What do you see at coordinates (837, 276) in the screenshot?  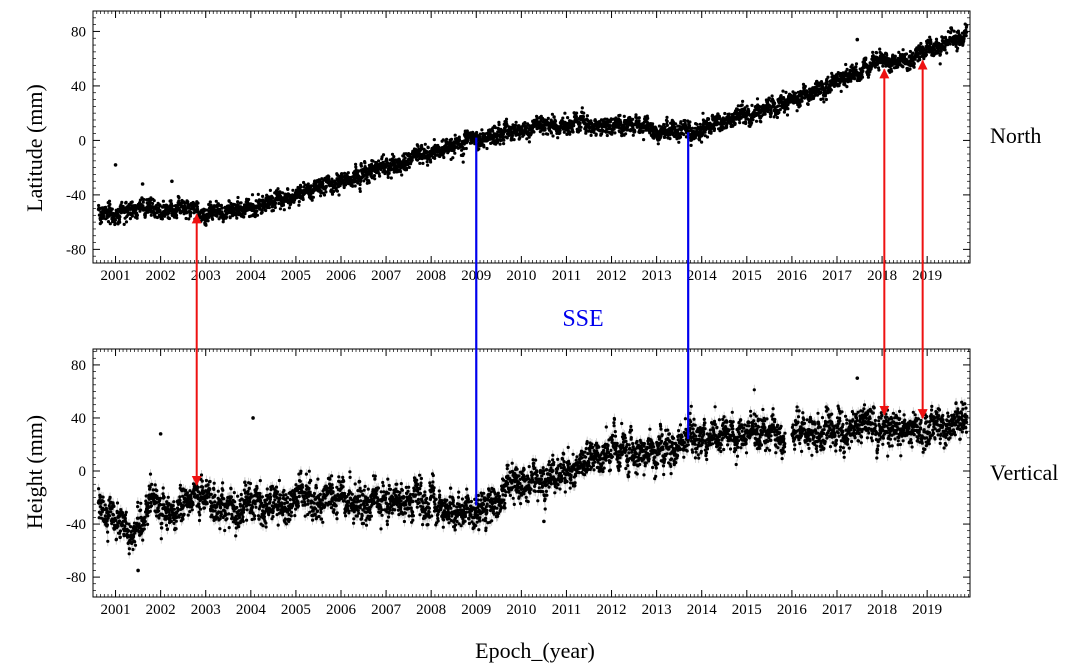 I see `x-tick-label: 2017` at bounding box center [837, 276].